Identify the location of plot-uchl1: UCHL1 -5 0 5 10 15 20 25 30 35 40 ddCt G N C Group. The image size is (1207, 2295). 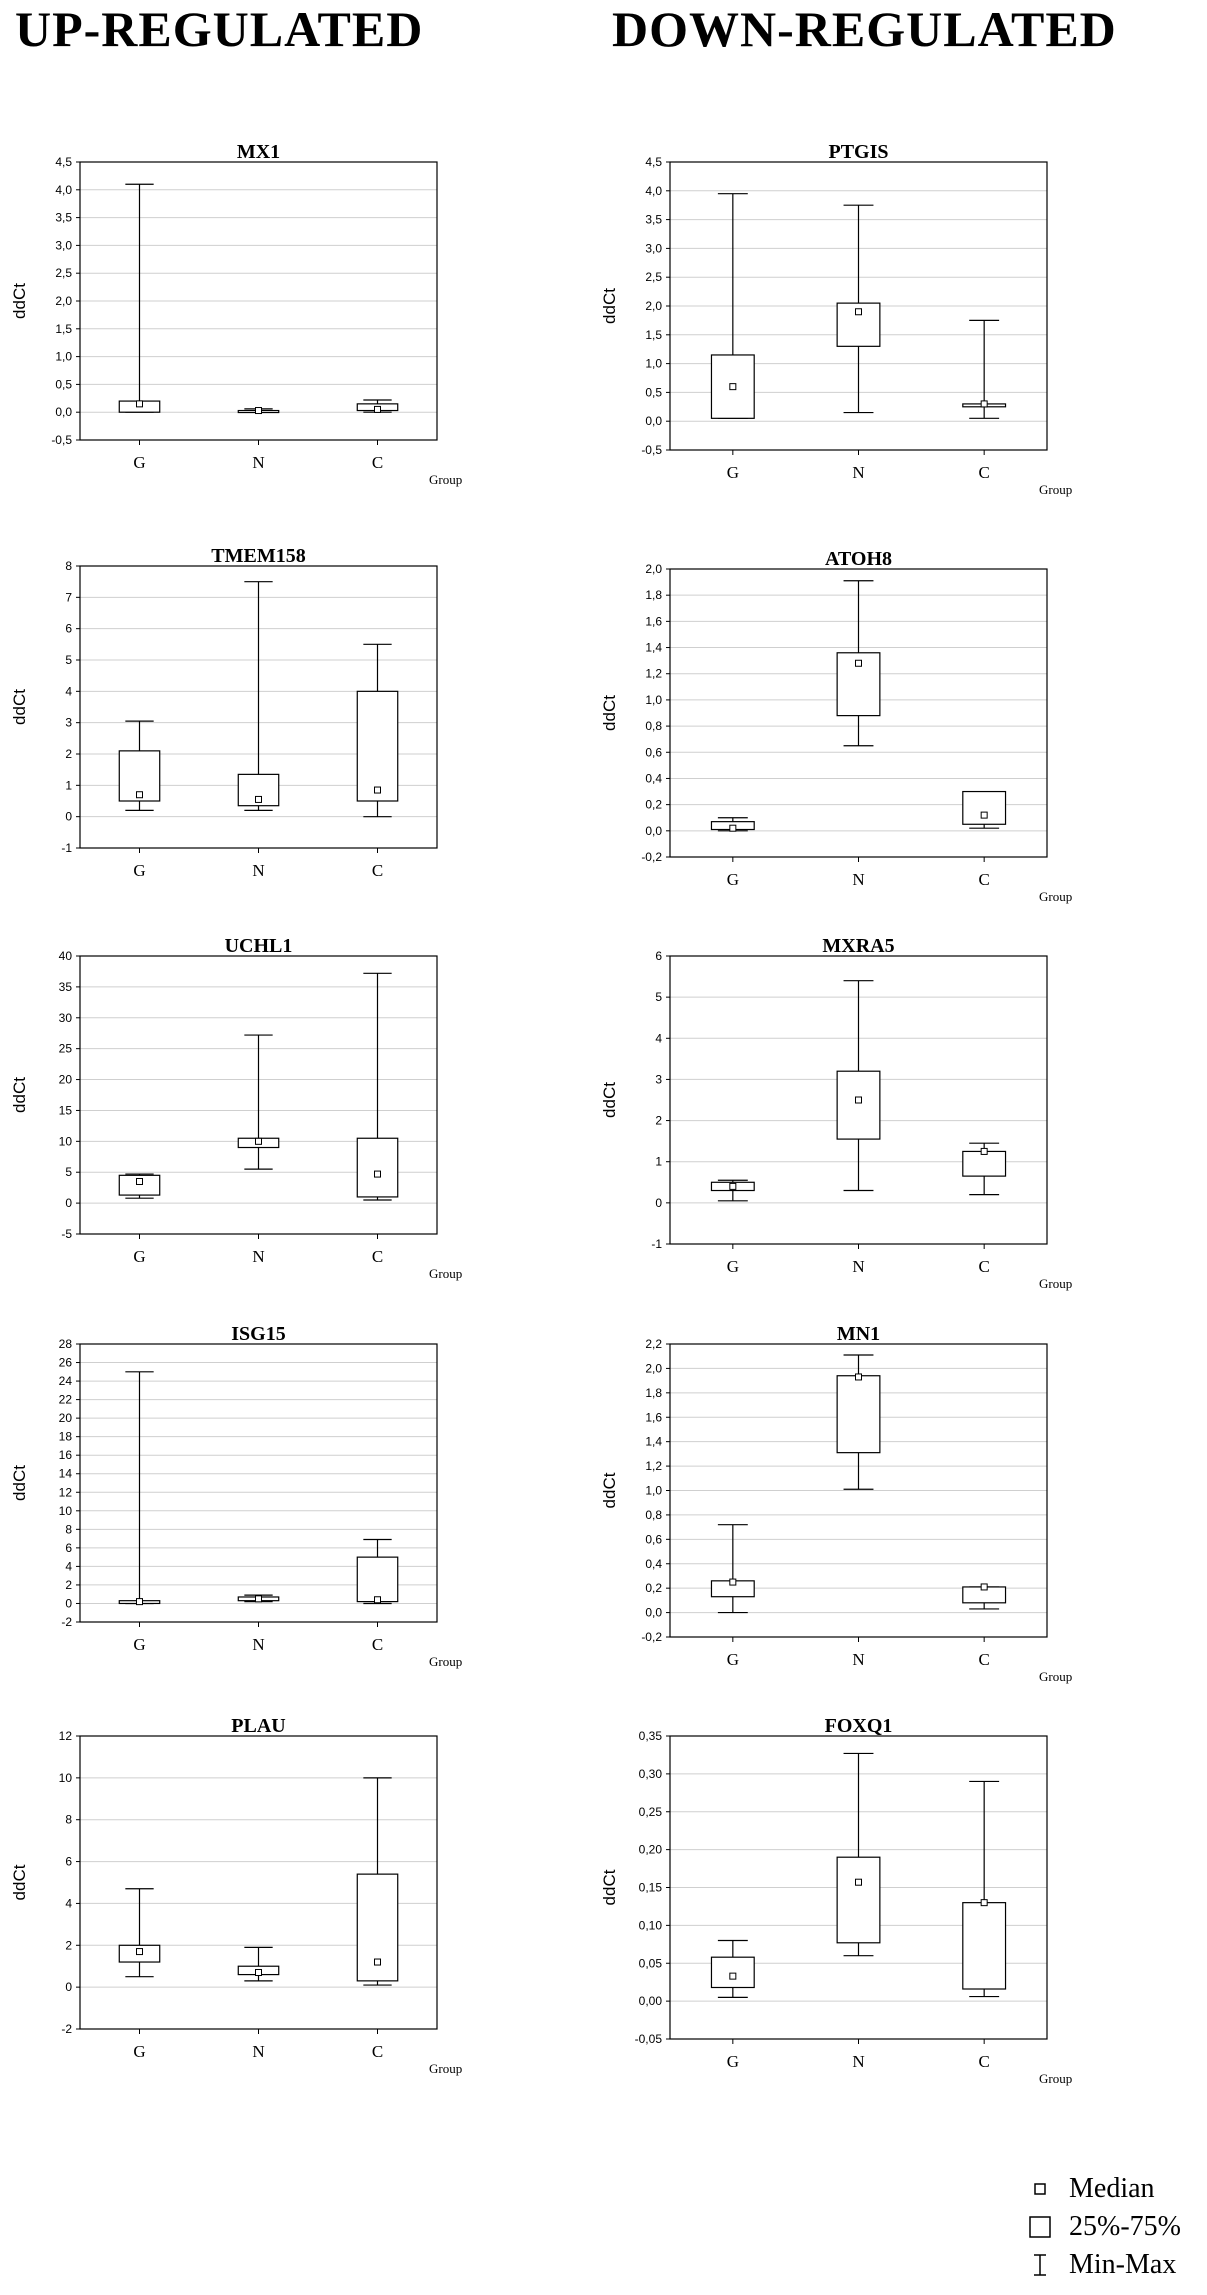
(236, 1108).